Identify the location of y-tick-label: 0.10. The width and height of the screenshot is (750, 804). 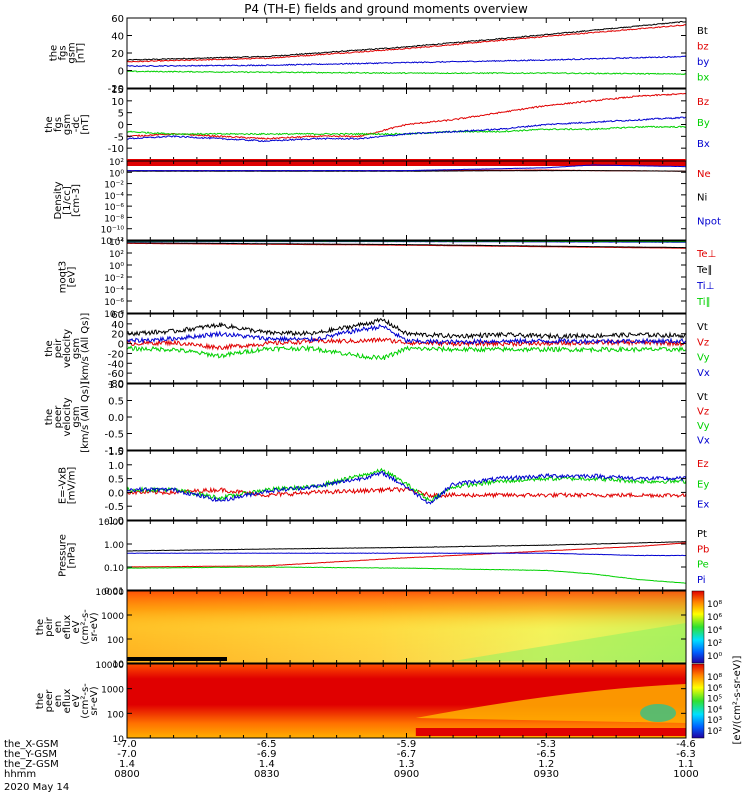
(114, 569).